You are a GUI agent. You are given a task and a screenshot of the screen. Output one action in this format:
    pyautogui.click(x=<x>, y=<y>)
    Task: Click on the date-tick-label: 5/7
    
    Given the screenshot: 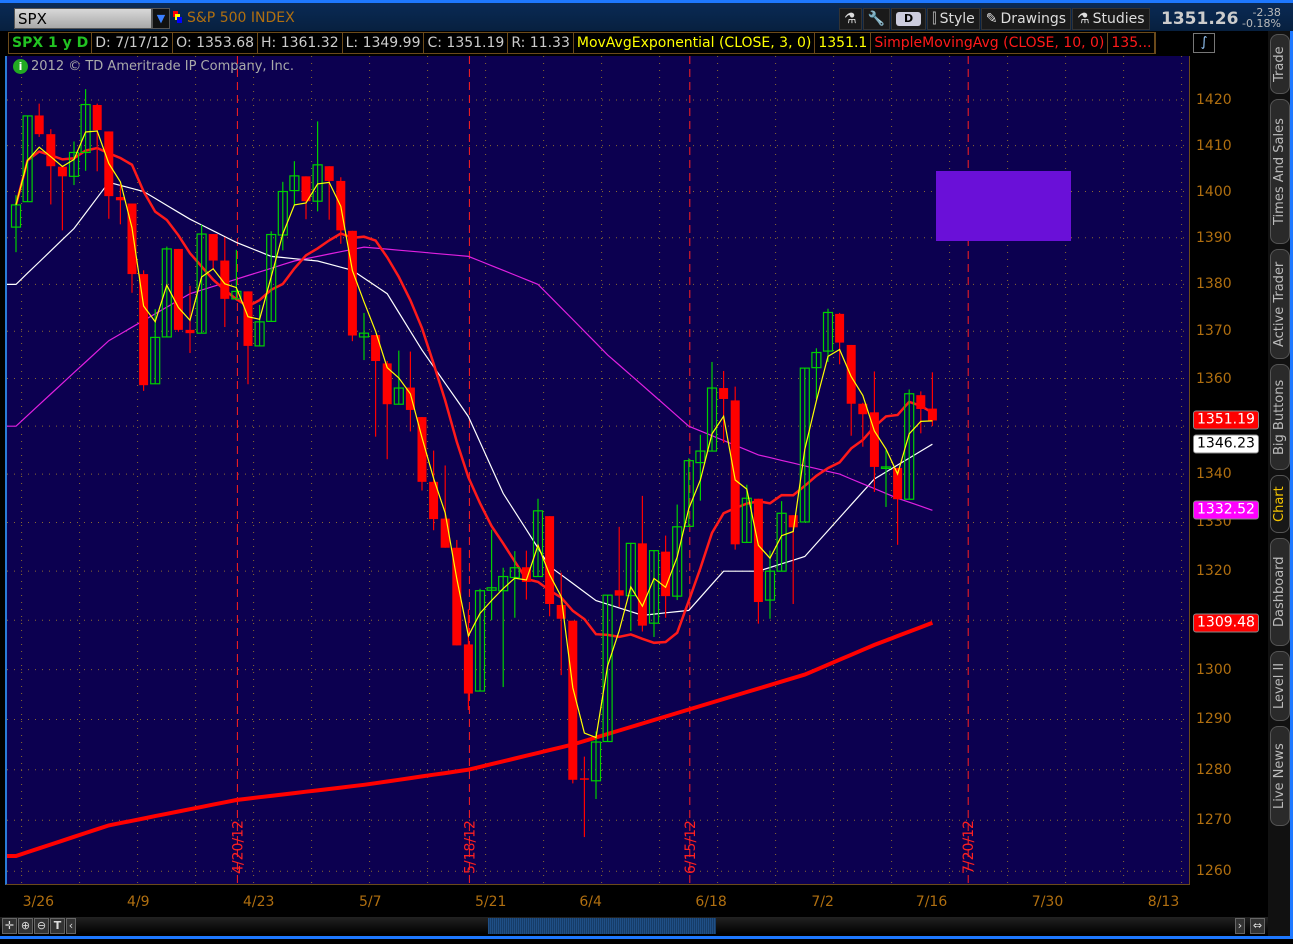 What is the action you would take?
    pyautogui.click(x=370, y=902)
    